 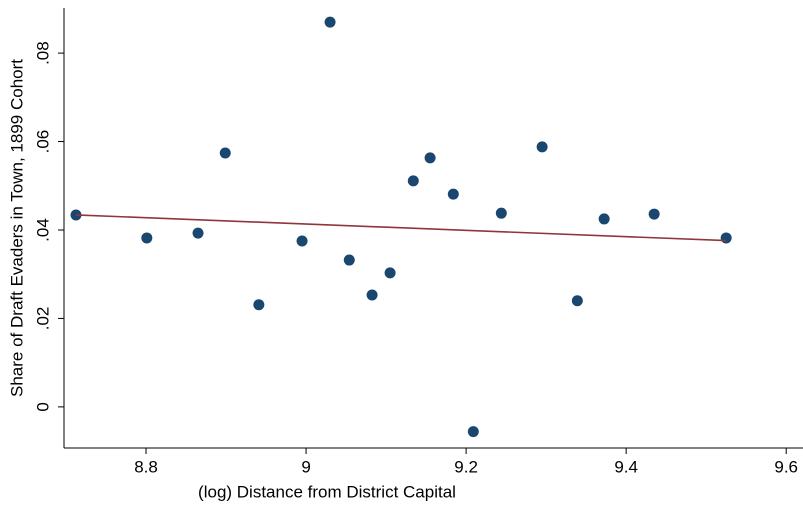 I want to click on x-axis-title: (log) Distance from District Capital, so click(x=327, y=491).